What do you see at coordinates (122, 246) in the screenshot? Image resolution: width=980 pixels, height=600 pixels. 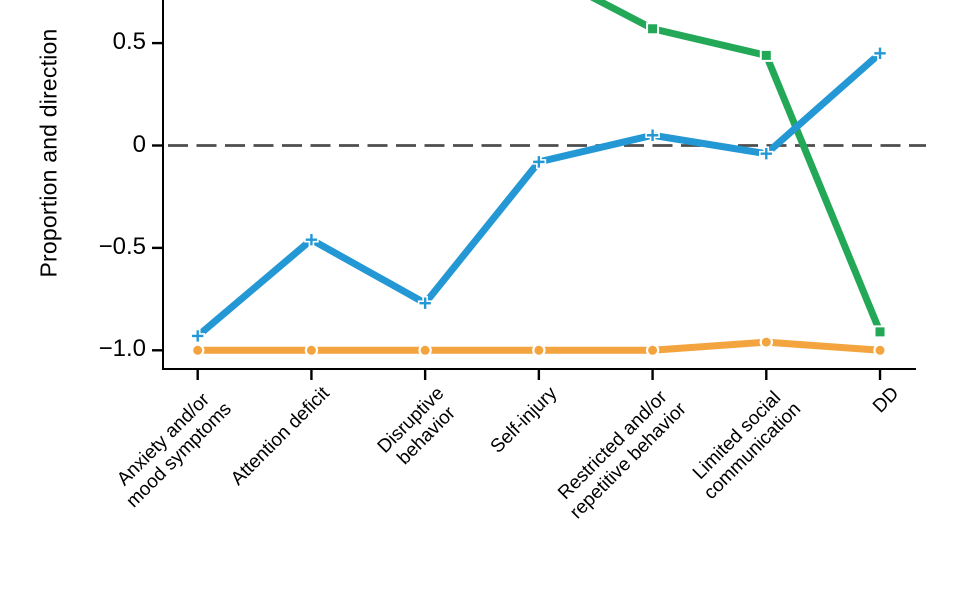 I see `y-tick-label: −0.5` at bounding box center [122, 246].